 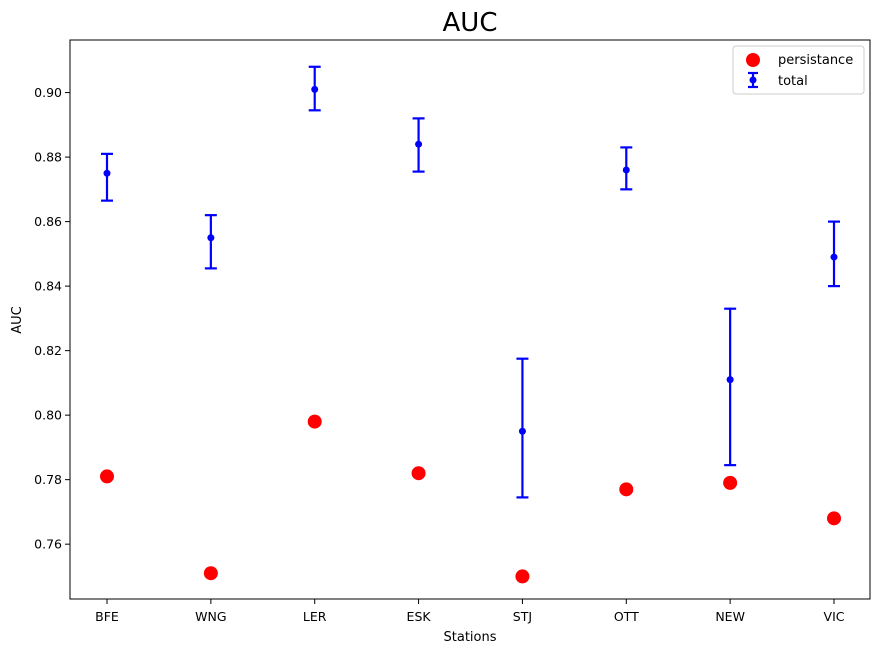 What do you see at coordinates (48, 350) in the screenshot?
I see `y-tick-label: 0.82` at bounding box center [48, 350].